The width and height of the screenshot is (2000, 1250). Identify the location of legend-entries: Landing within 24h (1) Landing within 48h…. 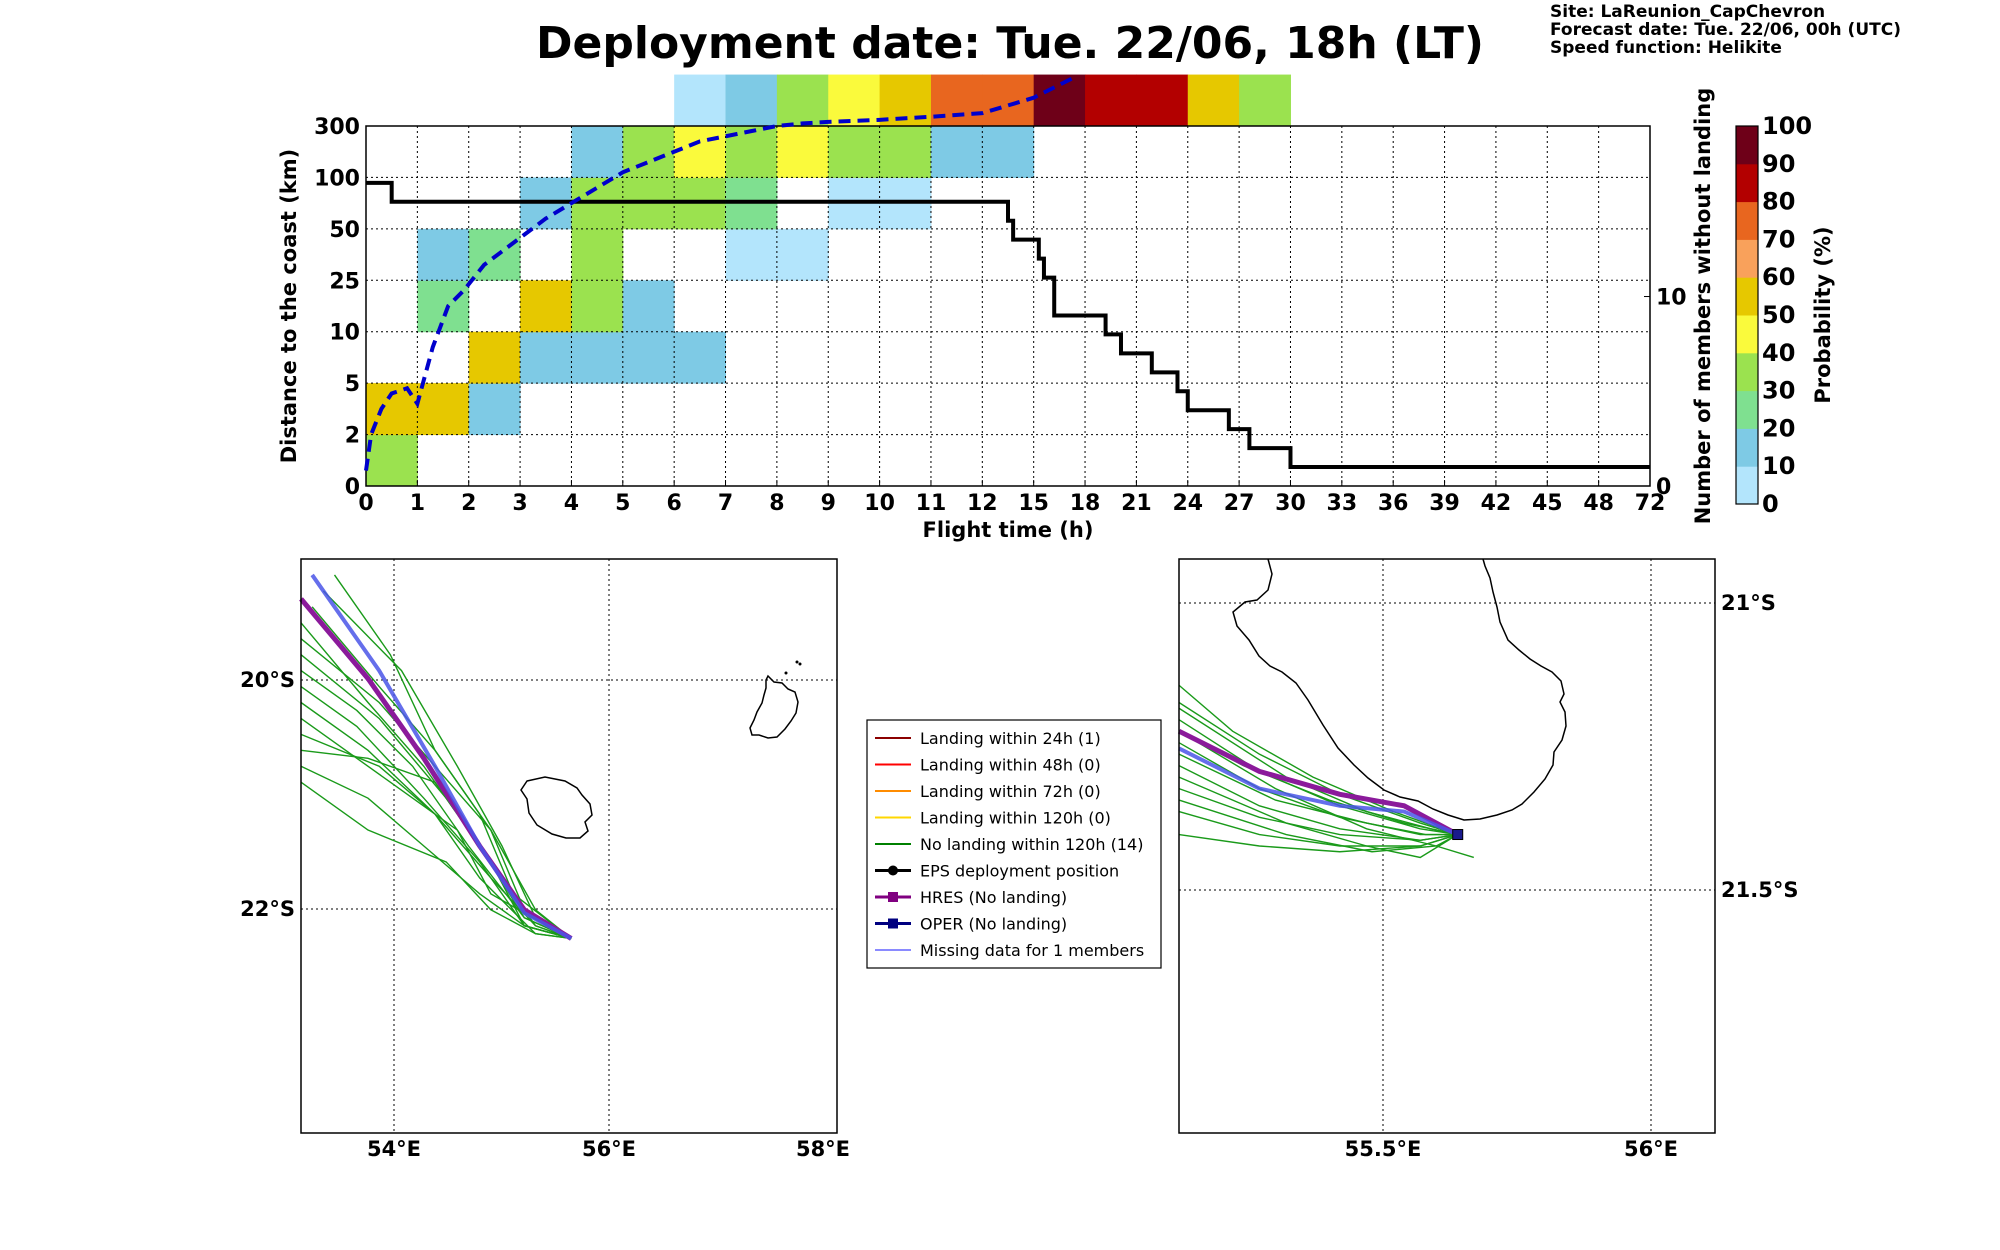
(1009, 844).